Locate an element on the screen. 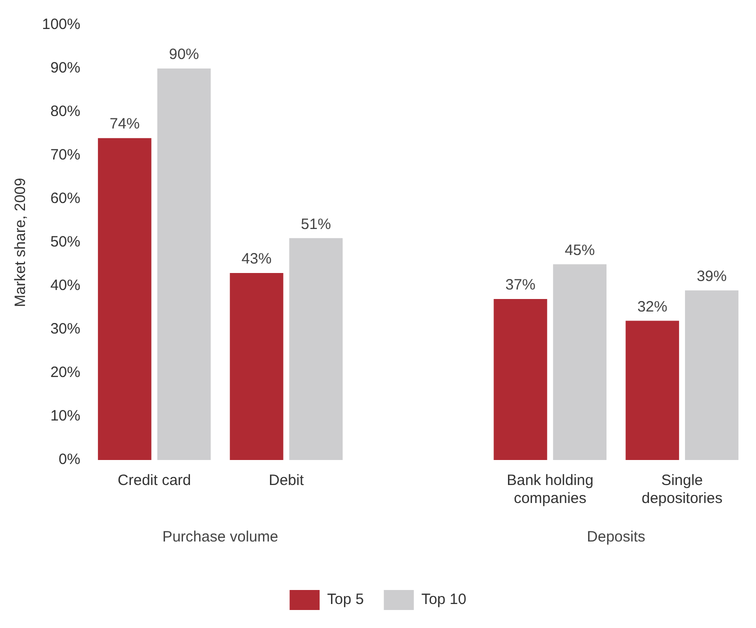  data-label: 32% is located at coordinates (652, 307).